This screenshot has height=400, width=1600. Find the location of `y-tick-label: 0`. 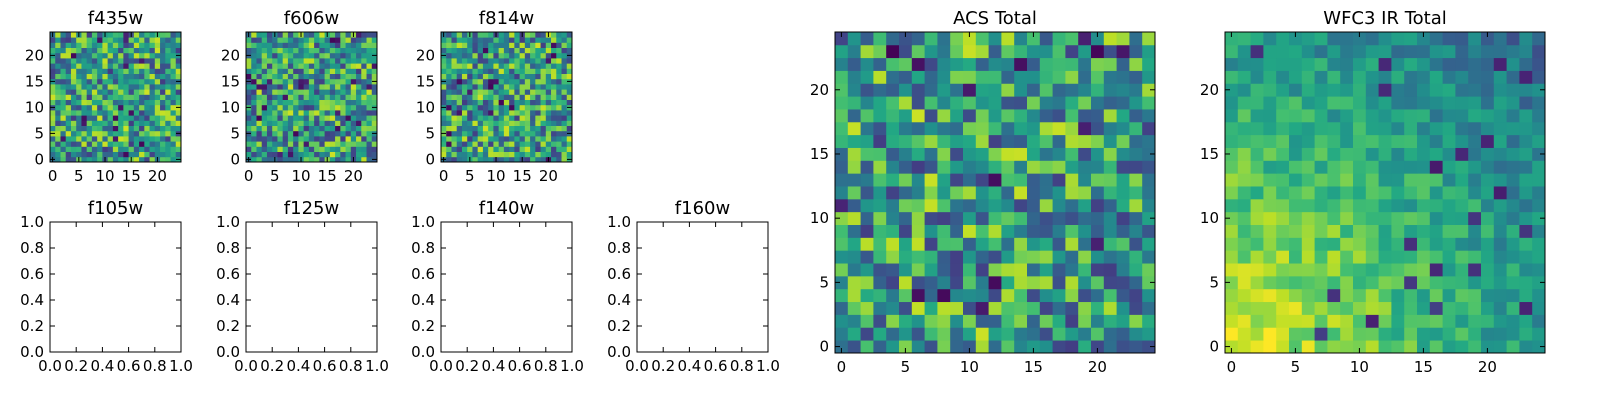

y-tick-label: 0 is located at coordinates (39, 159).